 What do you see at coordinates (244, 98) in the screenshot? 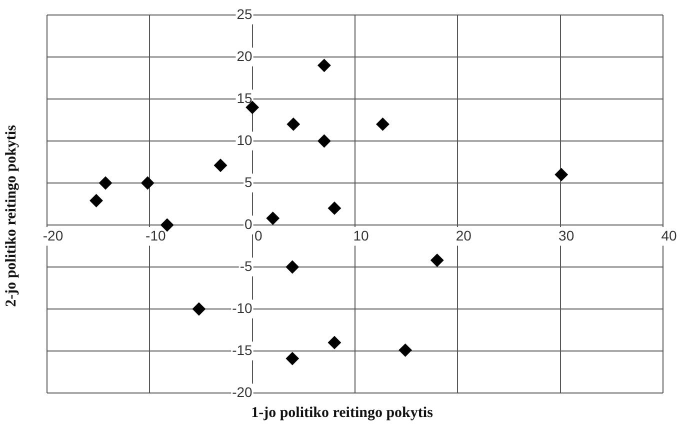
I see `y-tick-label: 15` at bounding box center [244, 98].